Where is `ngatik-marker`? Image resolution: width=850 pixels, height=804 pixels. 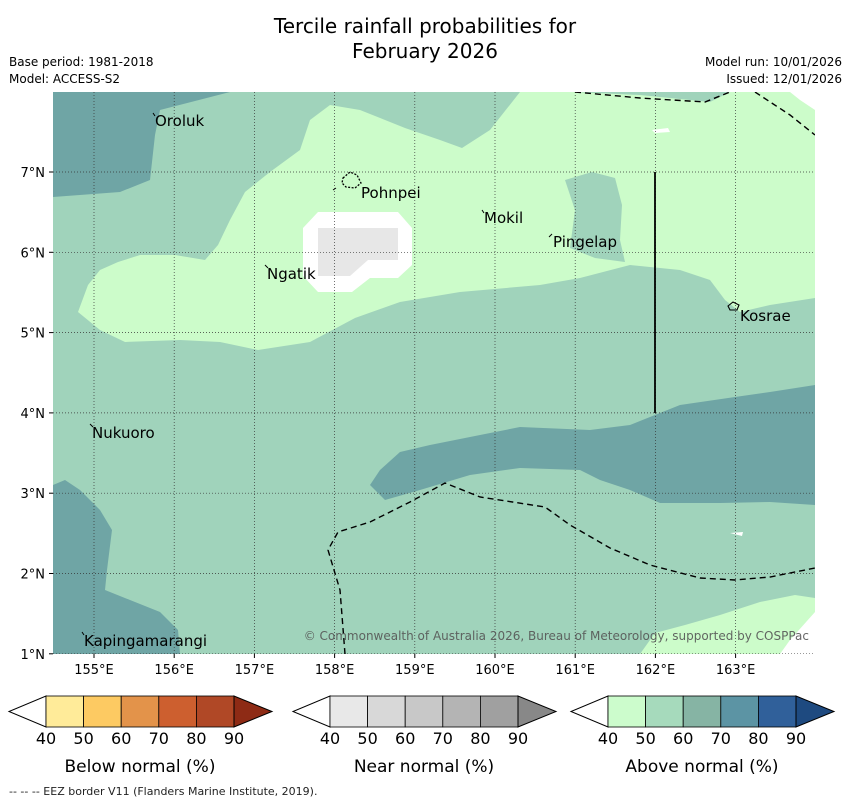
ngatik-marker is located at coordinates (266, 266).